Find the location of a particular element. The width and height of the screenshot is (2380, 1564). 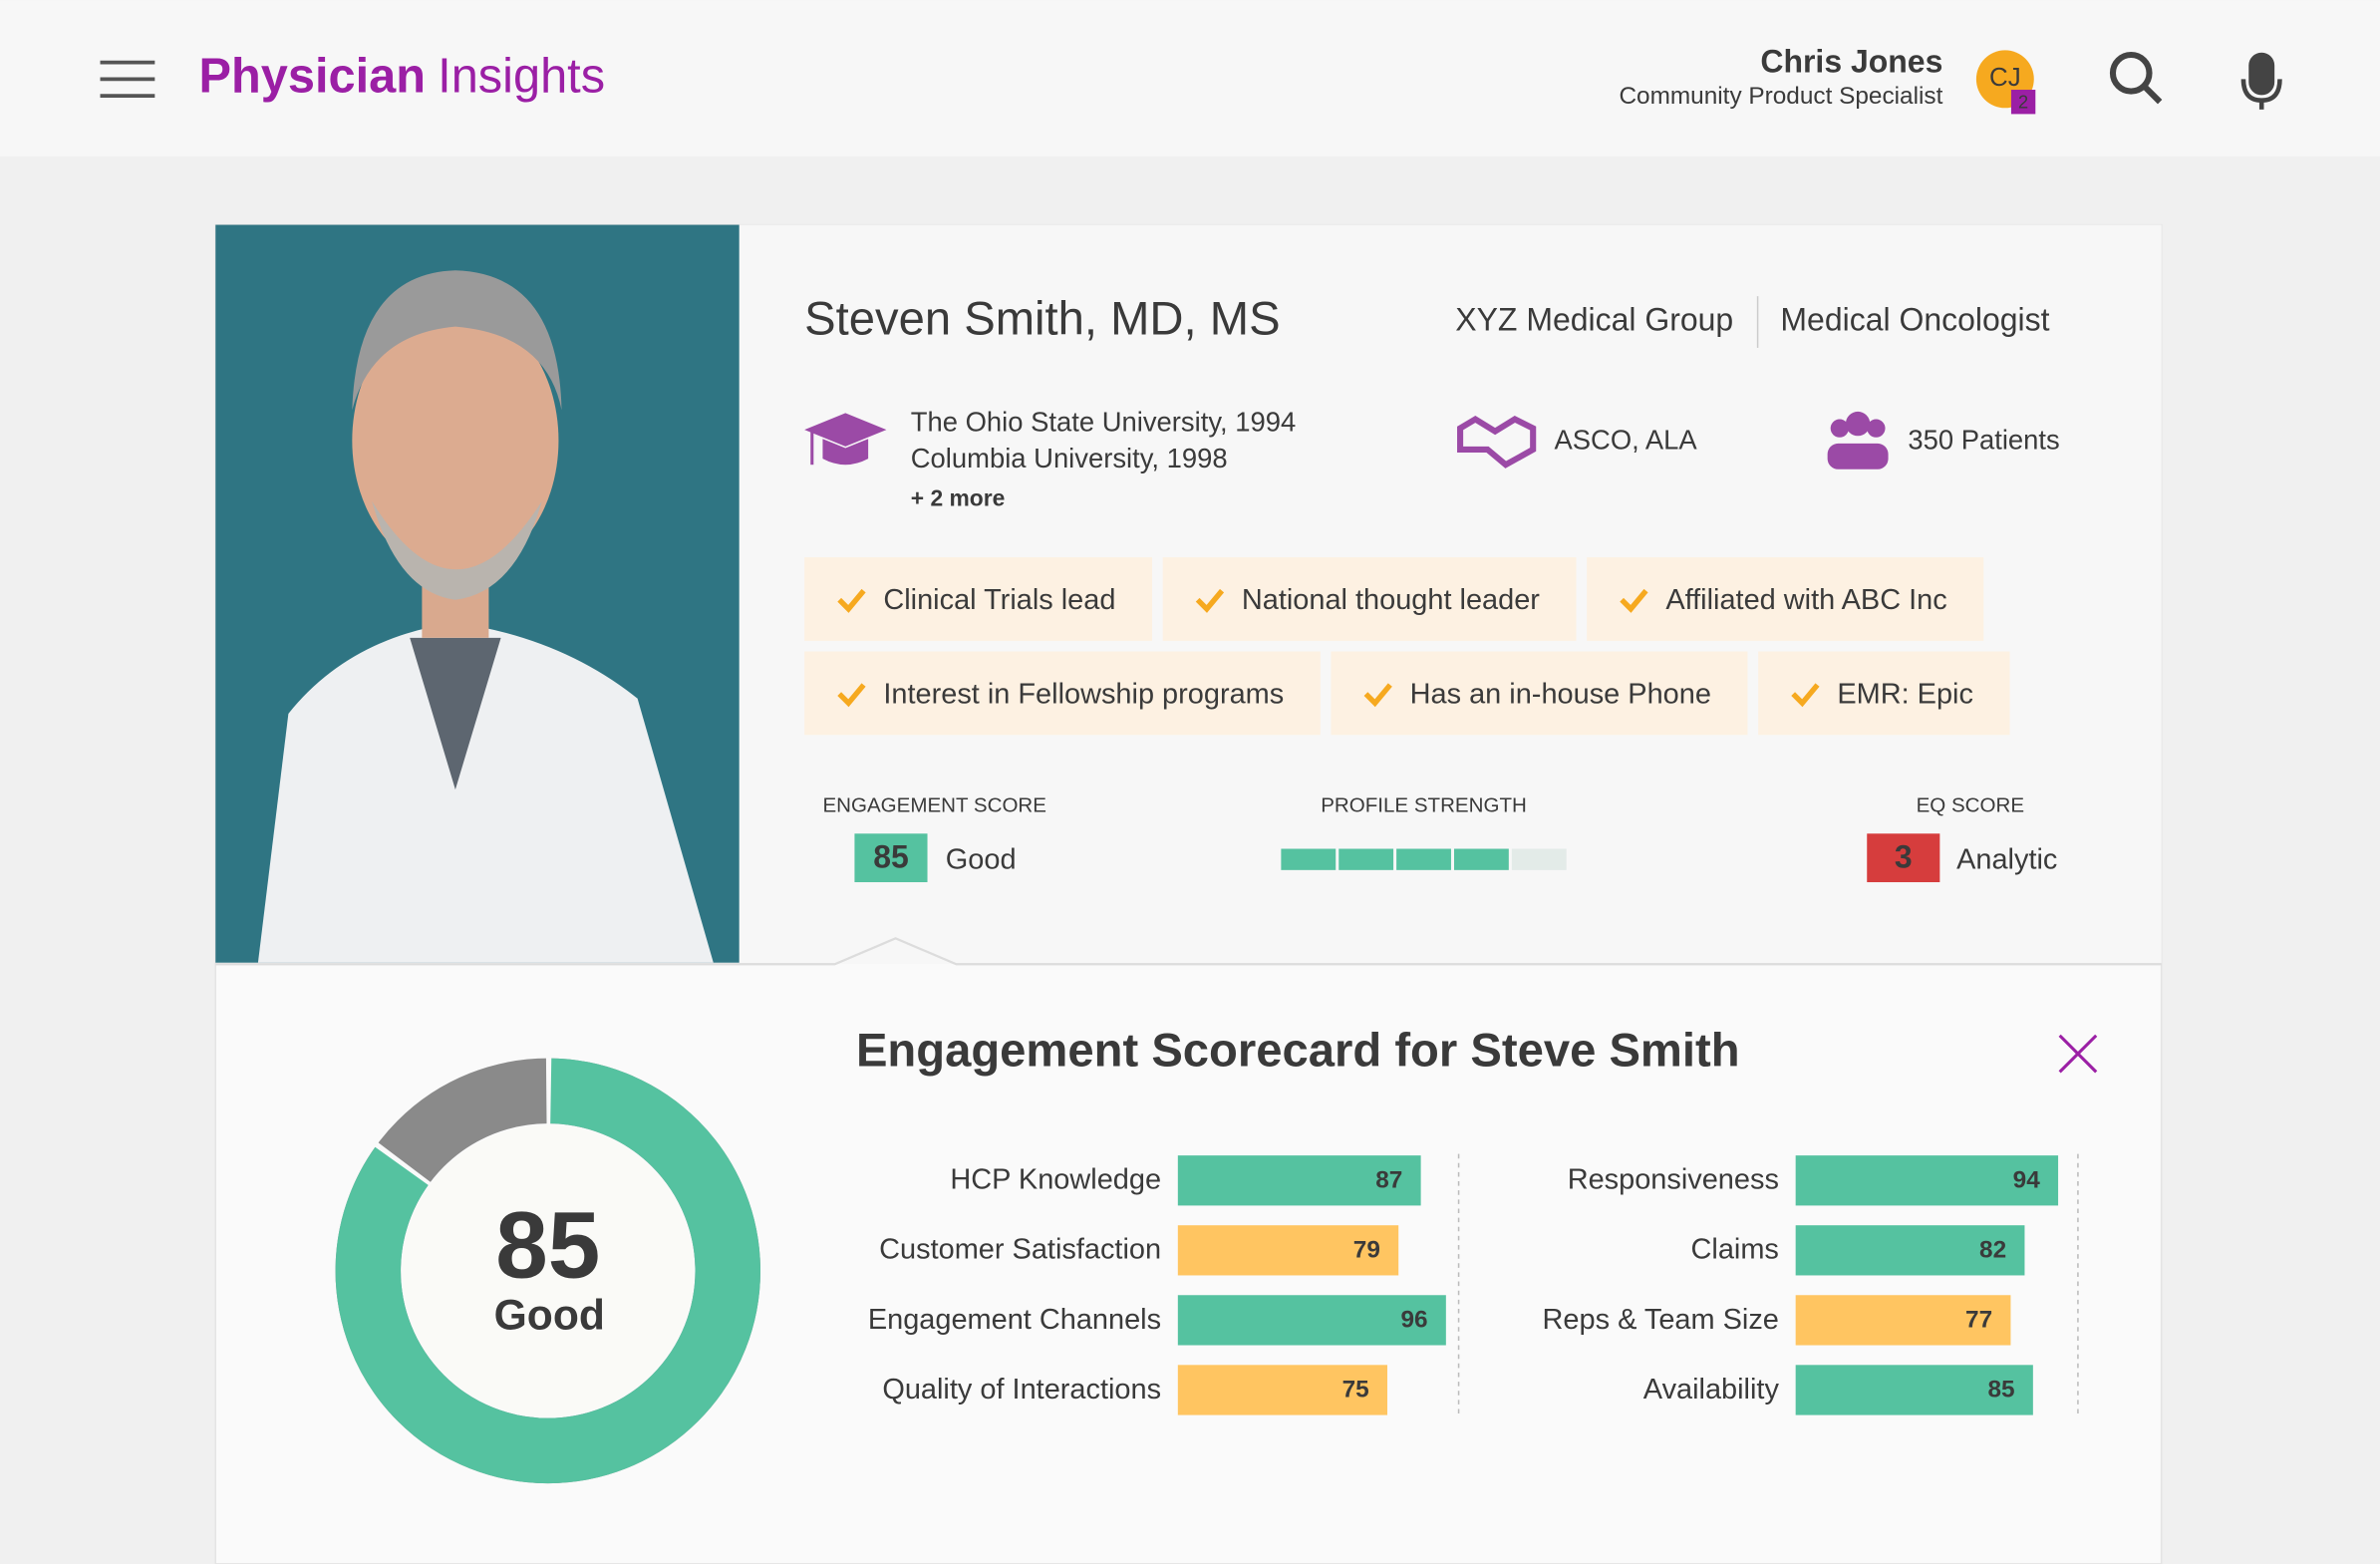

metric-value: 75 is located at coordinates (1355, 1390).